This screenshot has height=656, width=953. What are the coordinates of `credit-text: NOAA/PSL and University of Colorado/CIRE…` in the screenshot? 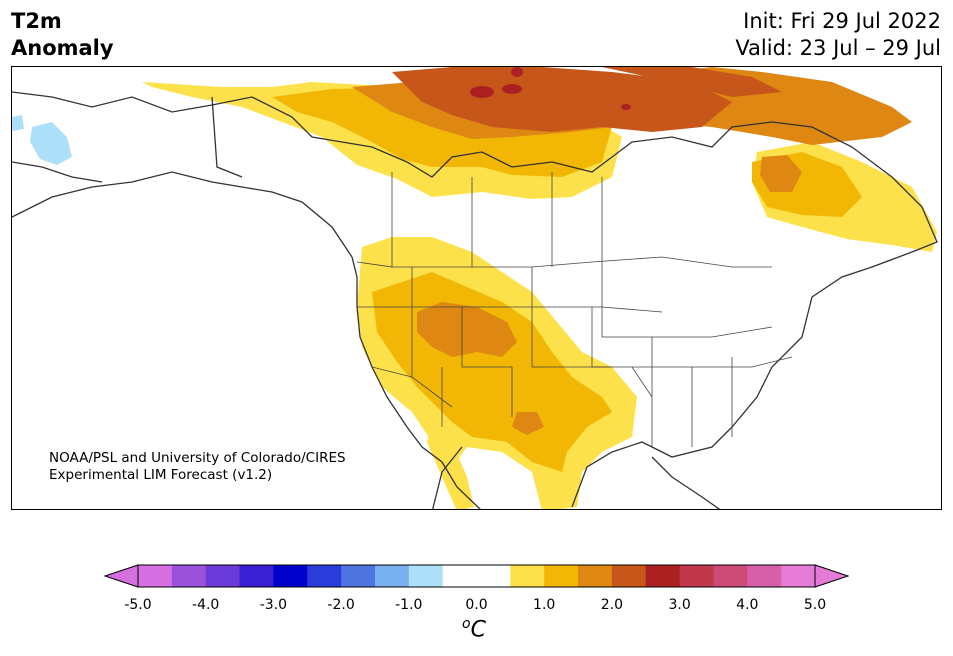 It's located at (197, 467).